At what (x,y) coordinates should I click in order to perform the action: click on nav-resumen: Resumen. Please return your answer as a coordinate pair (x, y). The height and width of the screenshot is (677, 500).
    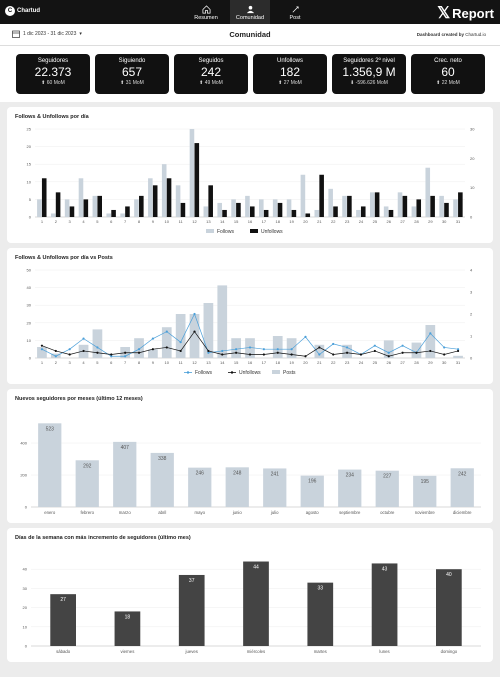
    Looking at the image, I should click on (206, 12).